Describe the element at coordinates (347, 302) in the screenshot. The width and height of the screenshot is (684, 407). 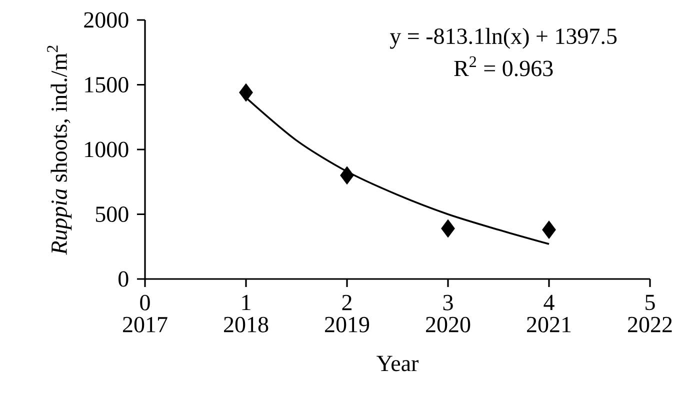
I see `x-tick-label: 2` at that location.